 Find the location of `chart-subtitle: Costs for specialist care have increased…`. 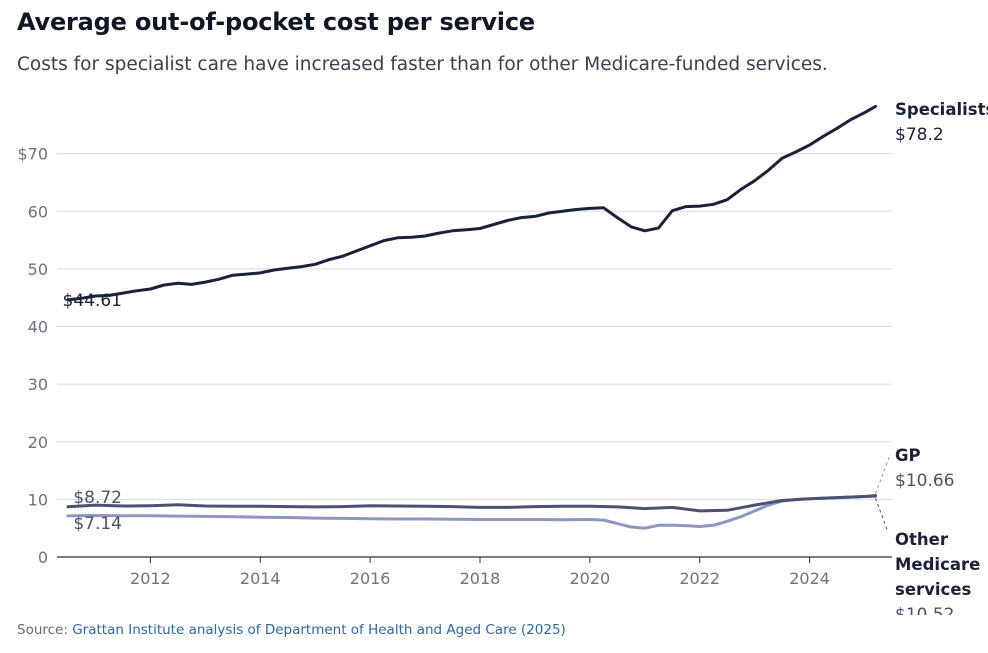

chart-subtitle: Costs for specialist care have increased… is located at coordinates (422, 64).